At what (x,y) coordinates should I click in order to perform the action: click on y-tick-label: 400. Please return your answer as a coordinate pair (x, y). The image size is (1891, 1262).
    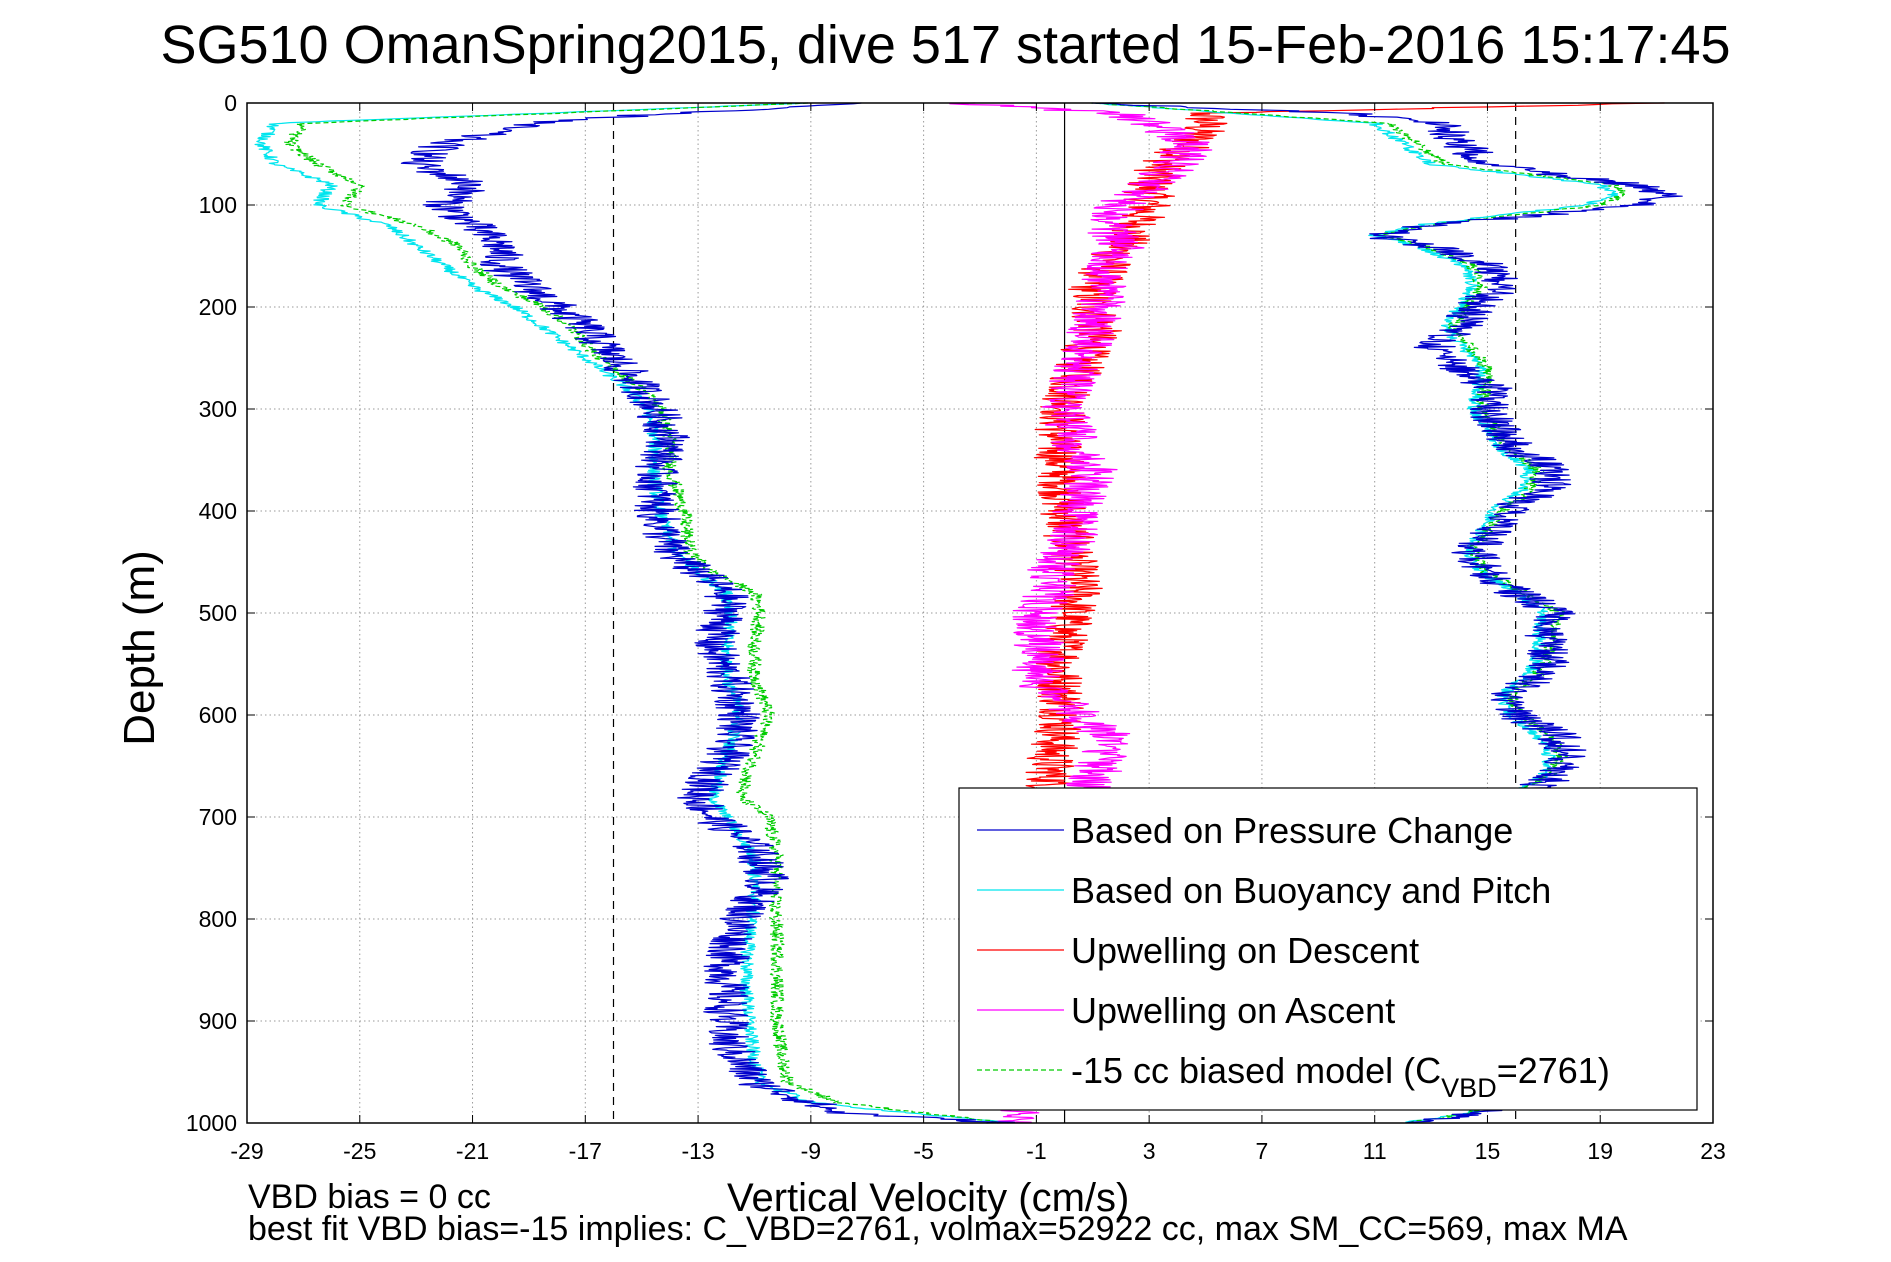
    Looking at the image, I should click on (218, 511).